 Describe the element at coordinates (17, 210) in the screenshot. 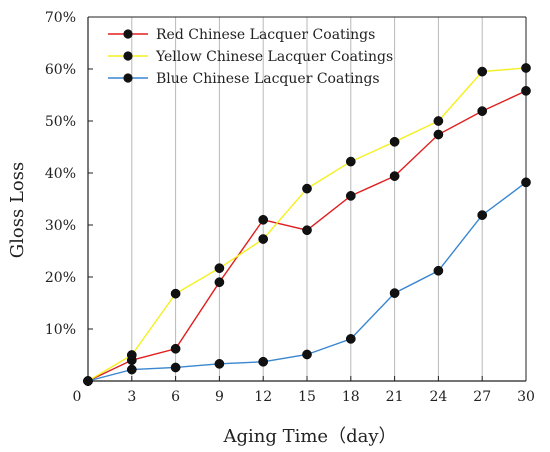

I see `y-axis-title: Gloss Loss` at that location.